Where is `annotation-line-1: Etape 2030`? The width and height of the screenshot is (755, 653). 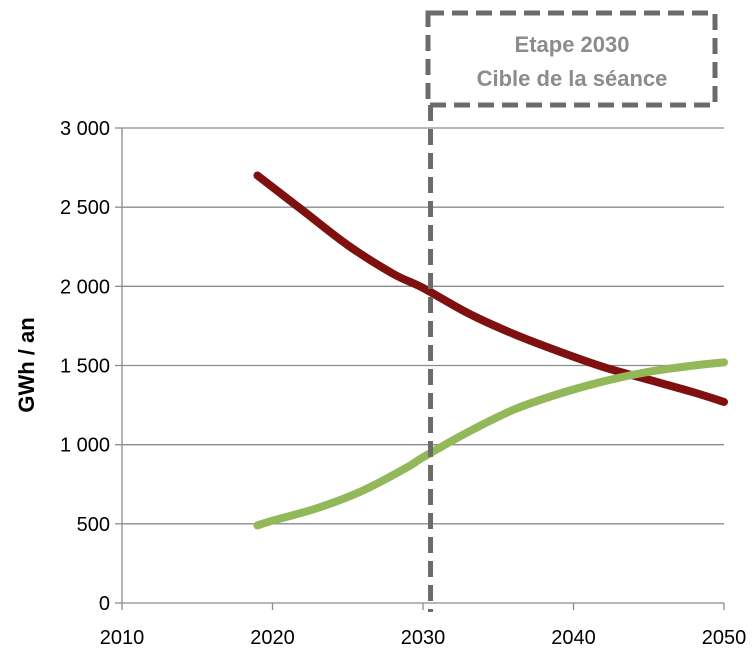
annotation-line-1: Etape 2030 is located at coordinates (572, 44).